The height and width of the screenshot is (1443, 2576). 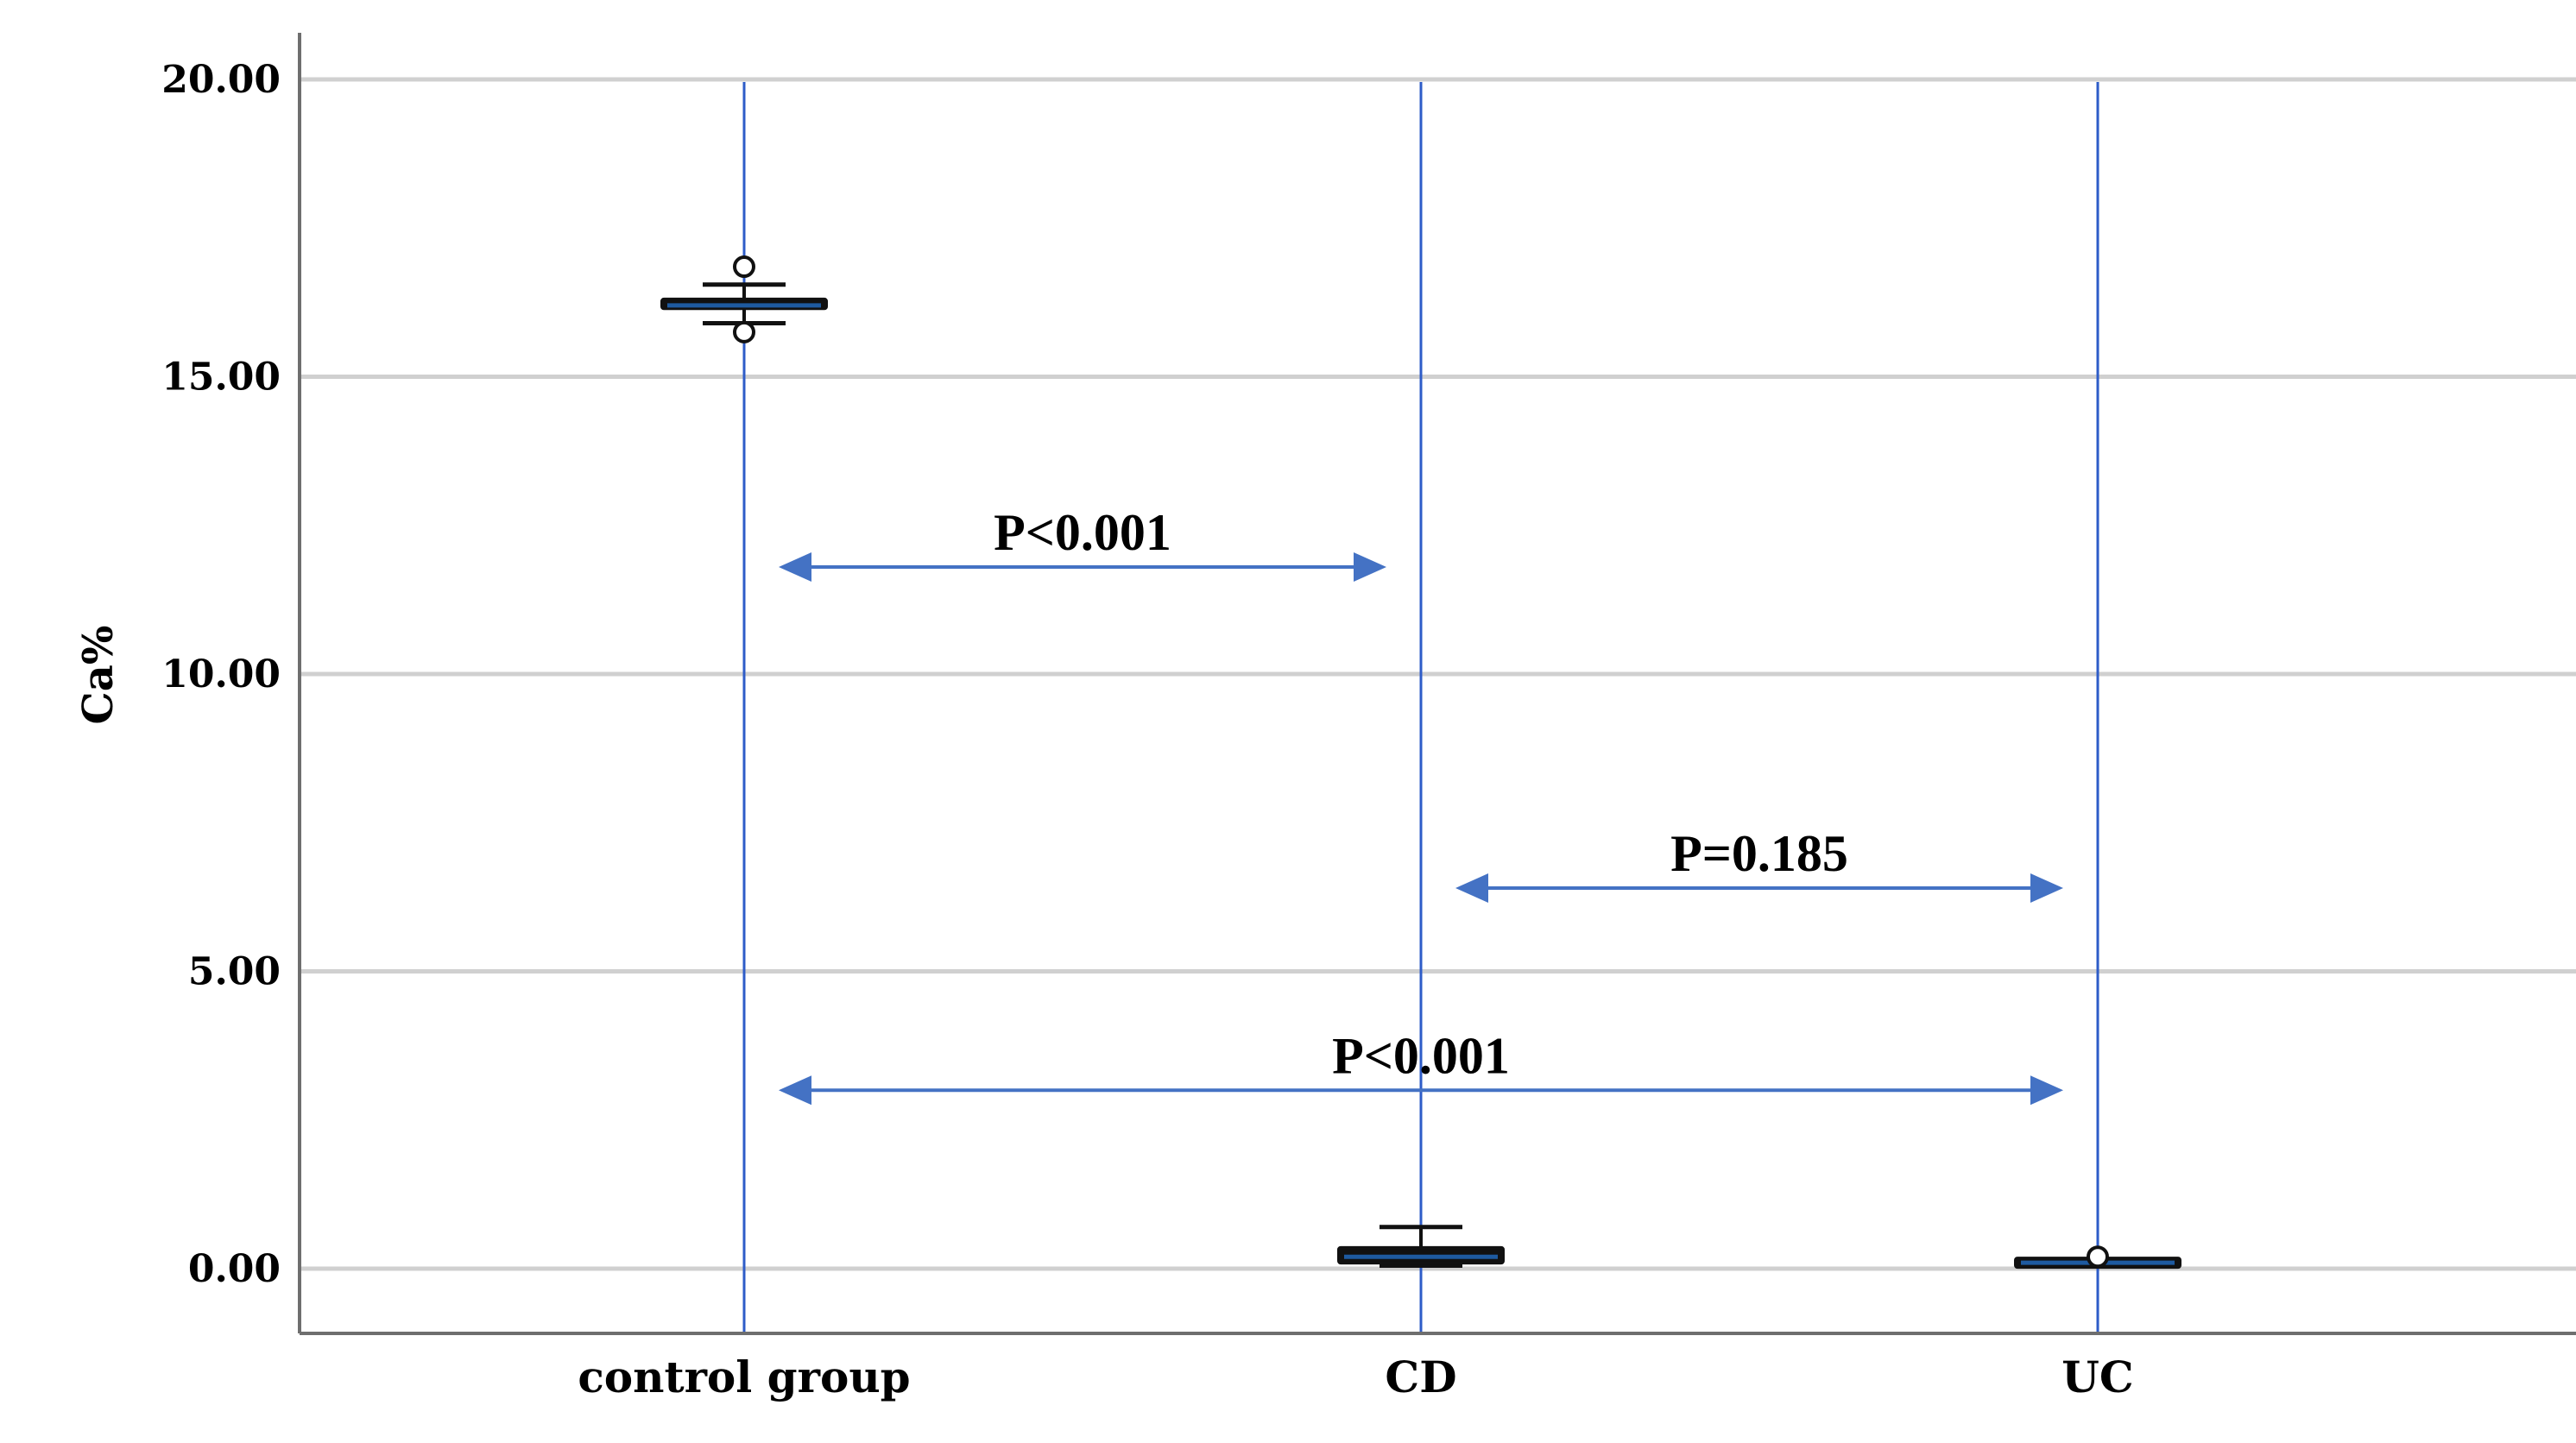 What do you see at coordinates (1759, 853) in the screenshot?
I see `p-value-label: P=0.185` at bounding box center [1759, 853].